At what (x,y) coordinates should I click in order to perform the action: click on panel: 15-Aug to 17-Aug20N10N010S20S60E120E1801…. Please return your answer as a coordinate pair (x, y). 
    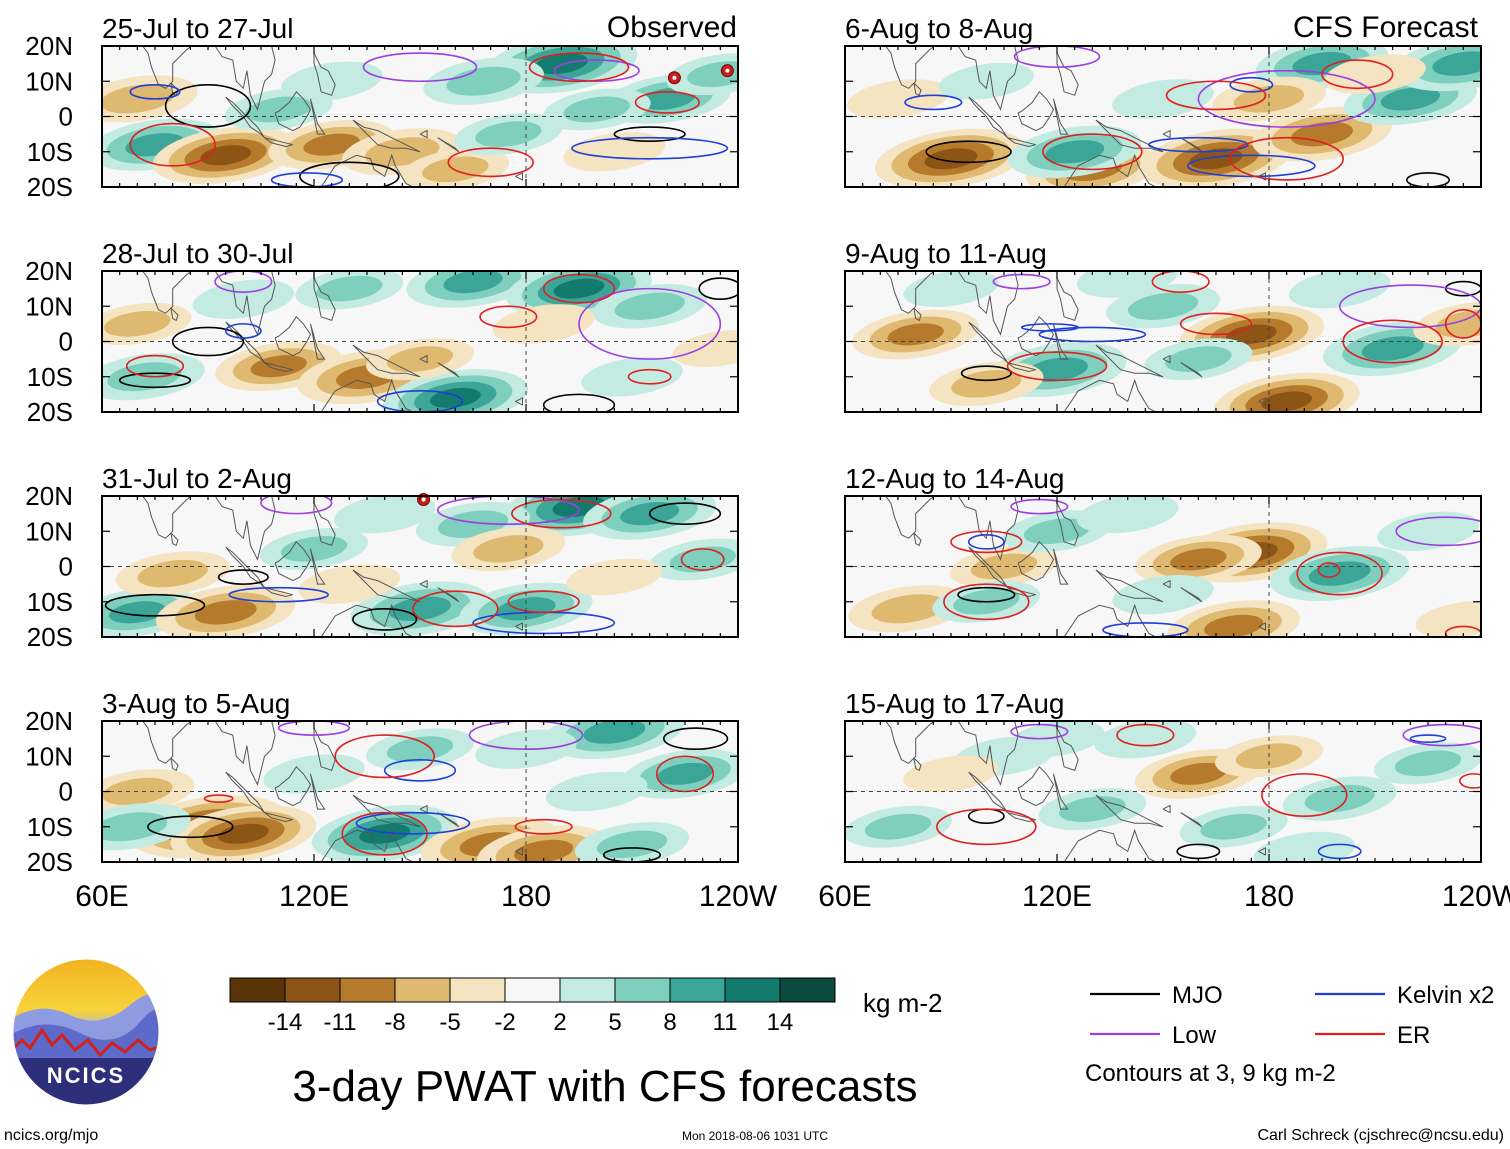
    Looking at the image, I should click on (1164, 800).